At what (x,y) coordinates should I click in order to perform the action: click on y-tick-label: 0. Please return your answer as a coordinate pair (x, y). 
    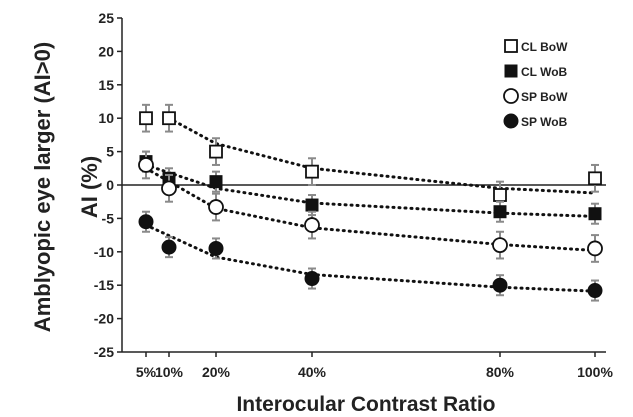
    Looking at the image, I should click on (110, 185).